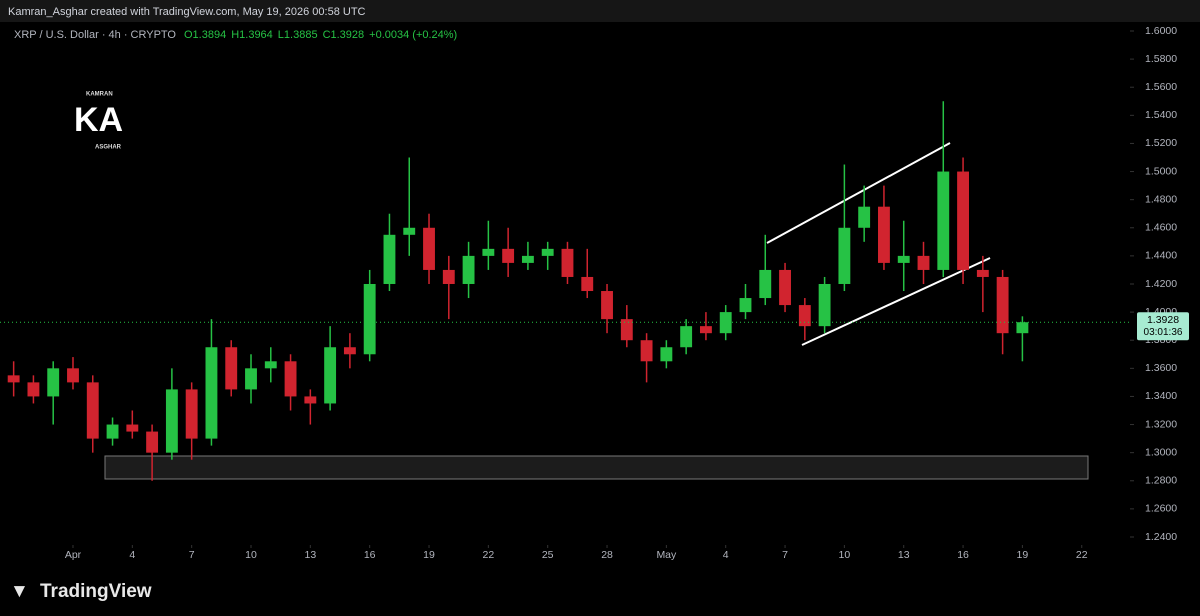 The width and height of the screenshot is (1200, 616). What do you see at coordinates (205, 35) in the screenshot?
I see `ohlc-value: O1.3894` at bounding box center [205, 35].